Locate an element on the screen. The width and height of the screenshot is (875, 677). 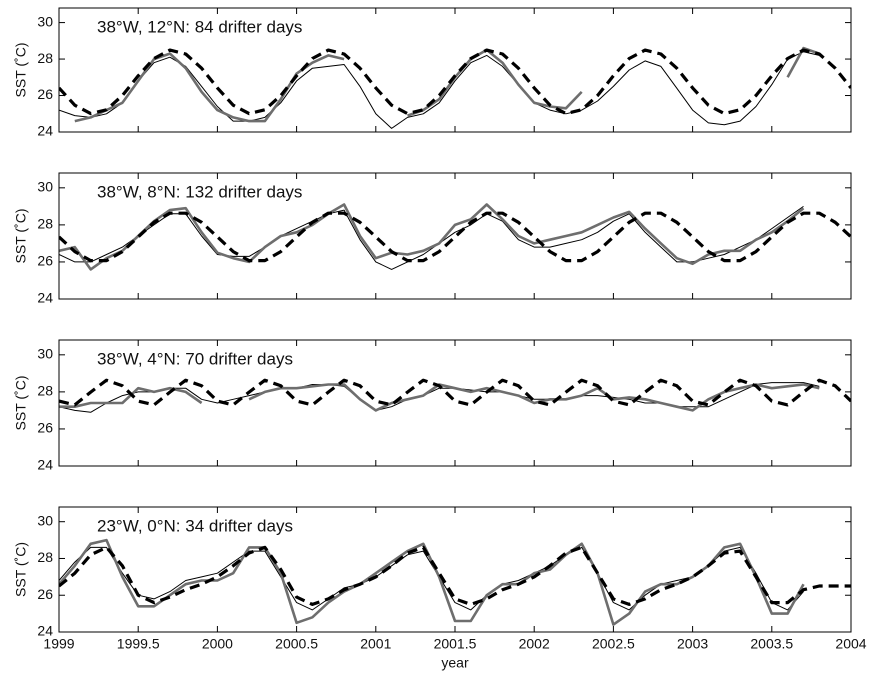
x-axis-label: year is located at coordinates (455, 663).